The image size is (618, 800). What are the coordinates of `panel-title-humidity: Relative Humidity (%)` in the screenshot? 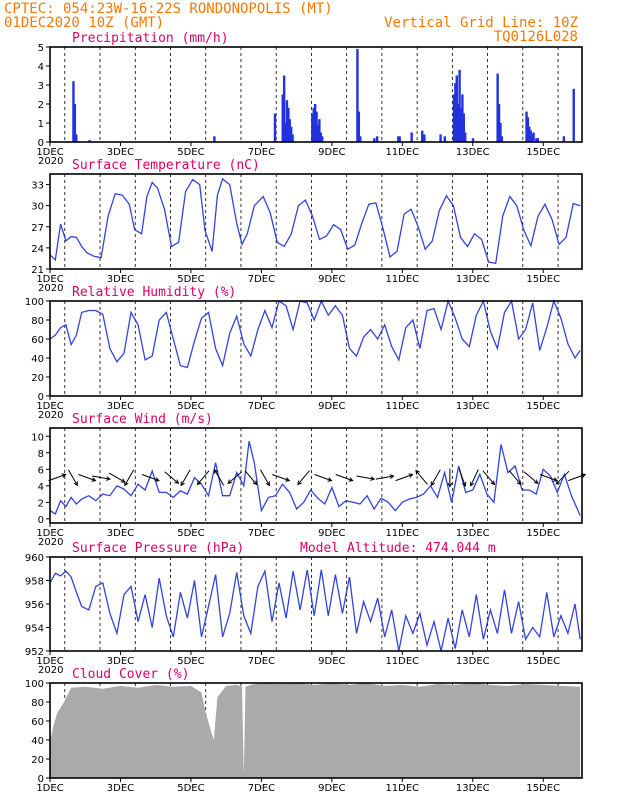 It's located at (154, 292).